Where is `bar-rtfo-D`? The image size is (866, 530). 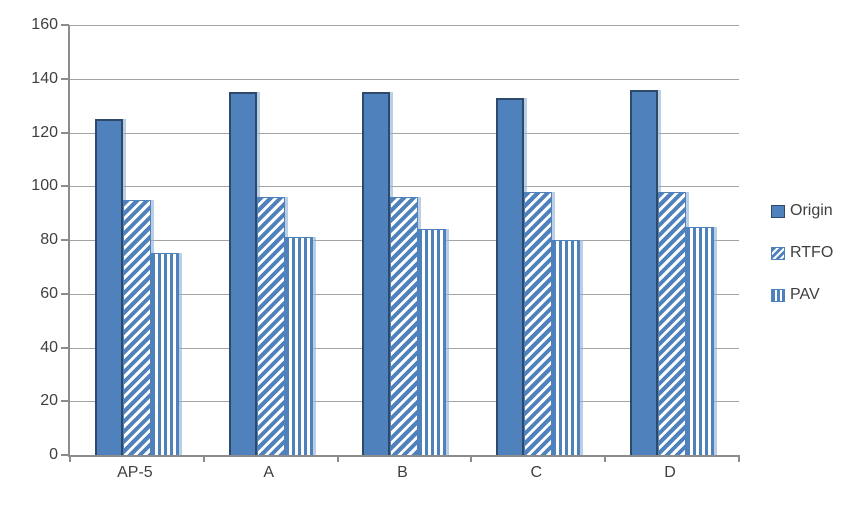 bar-rtfo-D is located at coordinates (672, 323).